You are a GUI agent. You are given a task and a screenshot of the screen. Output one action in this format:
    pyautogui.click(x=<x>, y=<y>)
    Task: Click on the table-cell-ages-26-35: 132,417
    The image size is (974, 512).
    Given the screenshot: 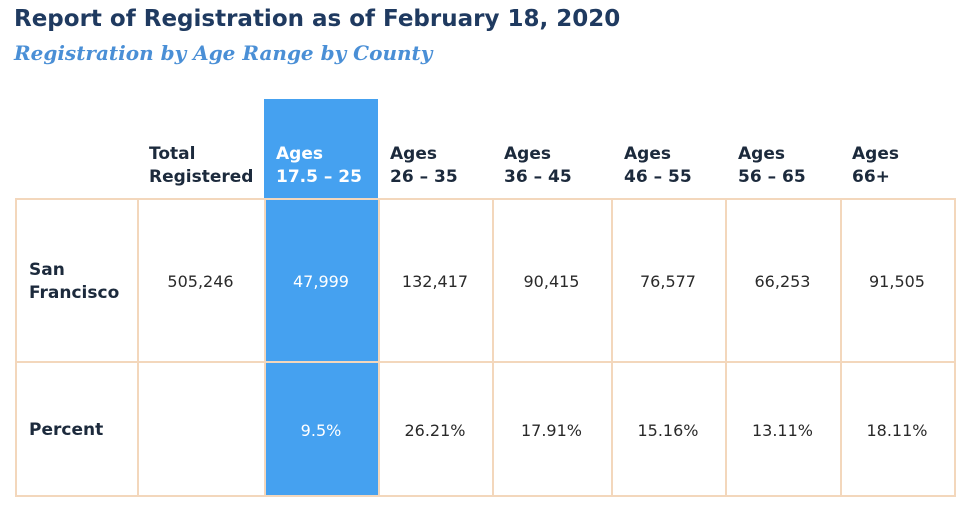 What is the action you would take?
    pyautogui.click(x=435, y=281)
    